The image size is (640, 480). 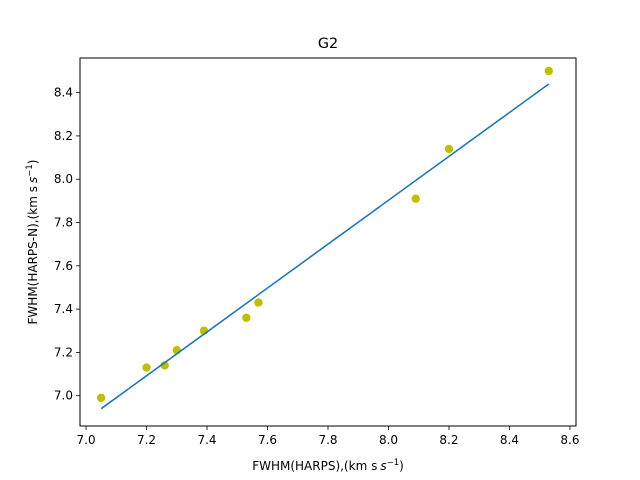 I want to click on y-tick-label: 8.2, so click(x=63, y=136).